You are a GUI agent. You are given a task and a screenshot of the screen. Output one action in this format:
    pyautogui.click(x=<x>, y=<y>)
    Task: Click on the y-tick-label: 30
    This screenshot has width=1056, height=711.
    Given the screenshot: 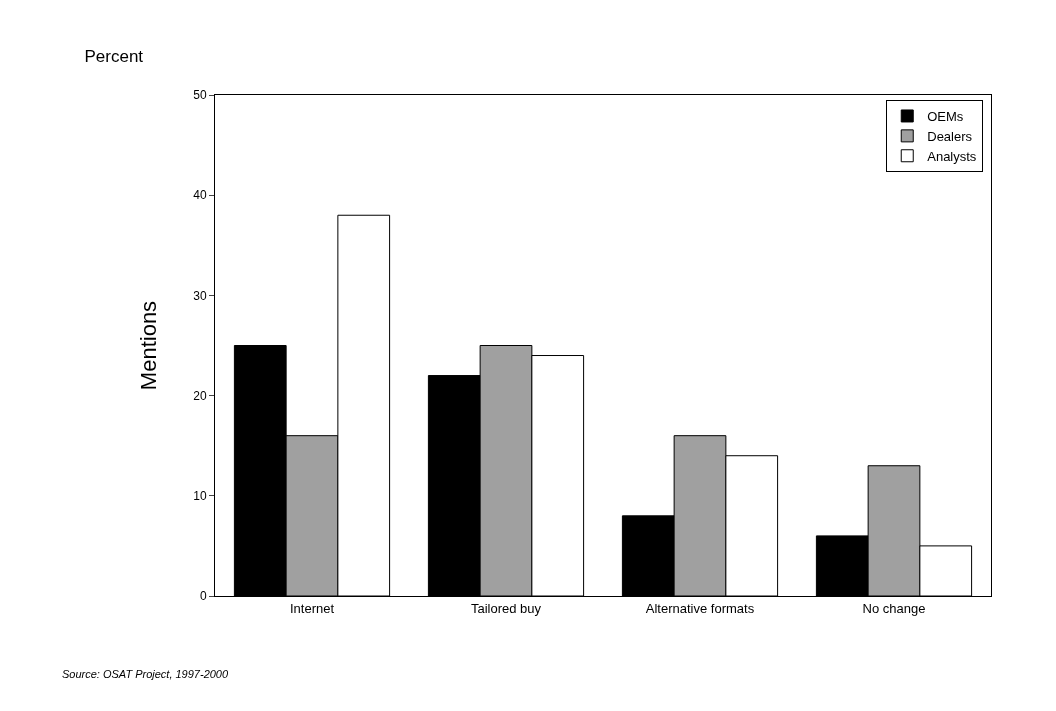 What is the action you would take?
    pyautogui.click(x=200, y=295)
    